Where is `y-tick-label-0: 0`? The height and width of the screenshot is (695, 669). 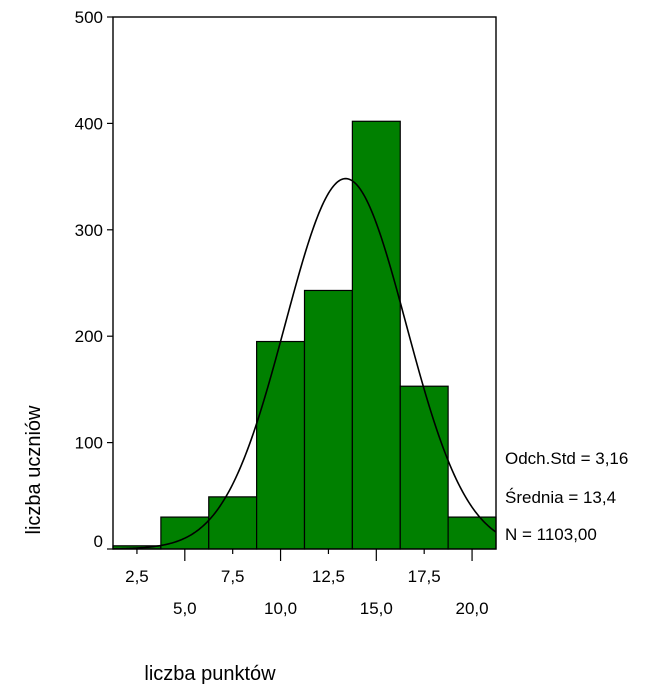
y-tick-label-0: 0 is located at coordinates (98, 541).